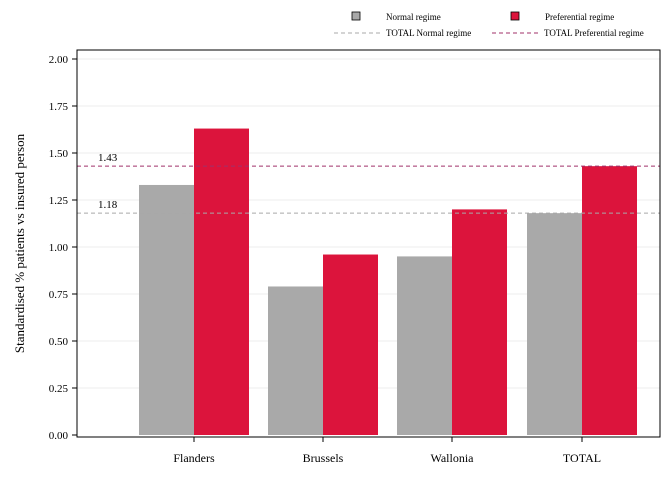  What do you see at coordinates (59, 154) in the screenshot?
I see `y-tick-label: 1.50` at bounding box center [59, 154].